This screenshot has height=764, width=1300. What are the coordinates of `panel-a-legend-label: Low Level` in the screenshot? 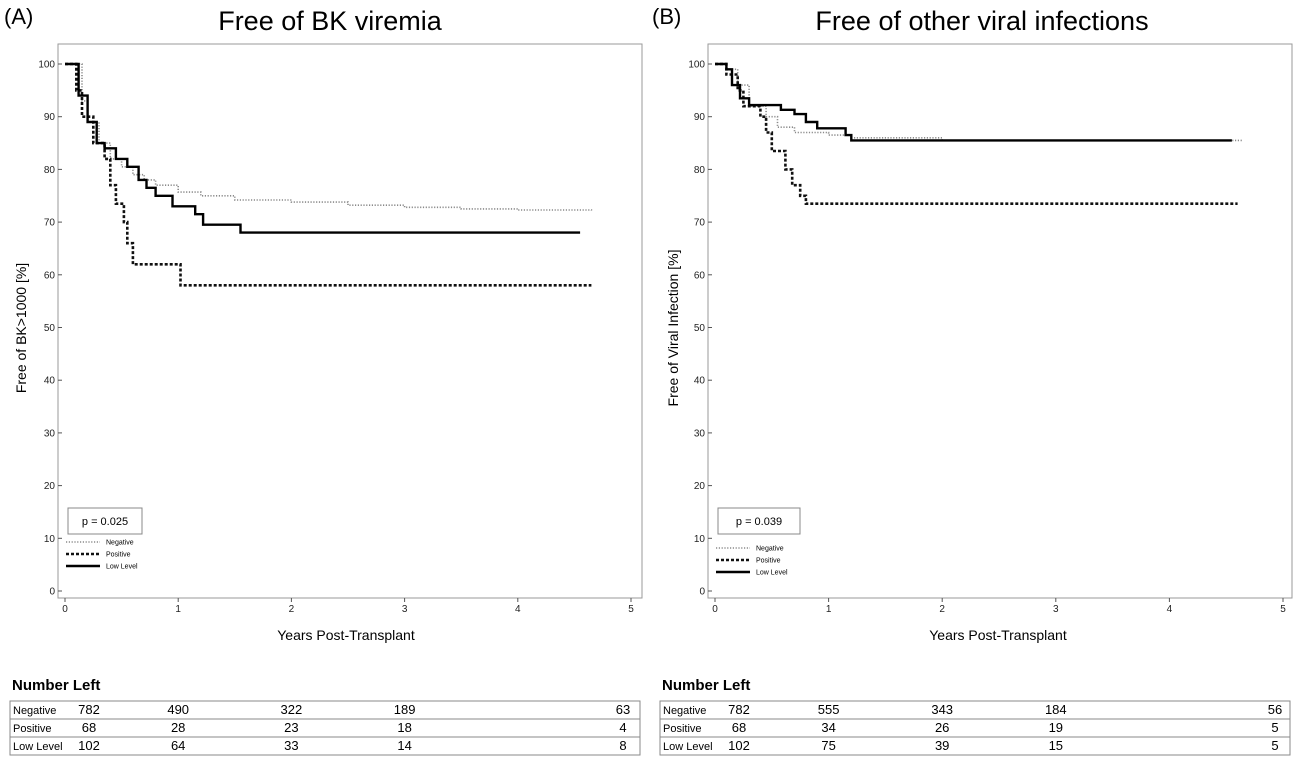 It's located at (122, 567).